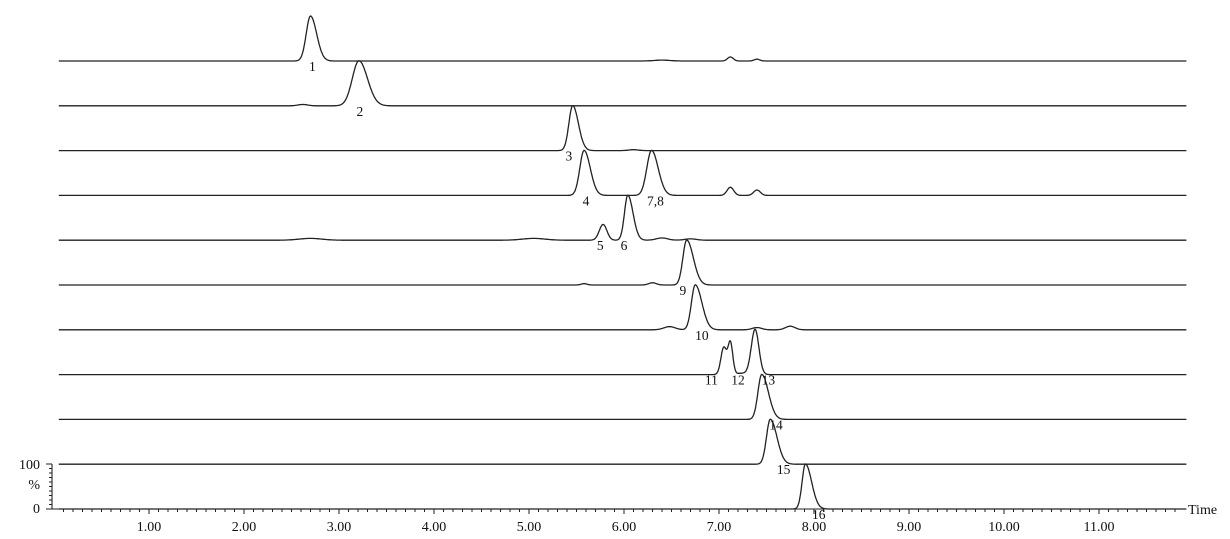  I want to click on y-axis-minor-ticks, so click(49, 486).